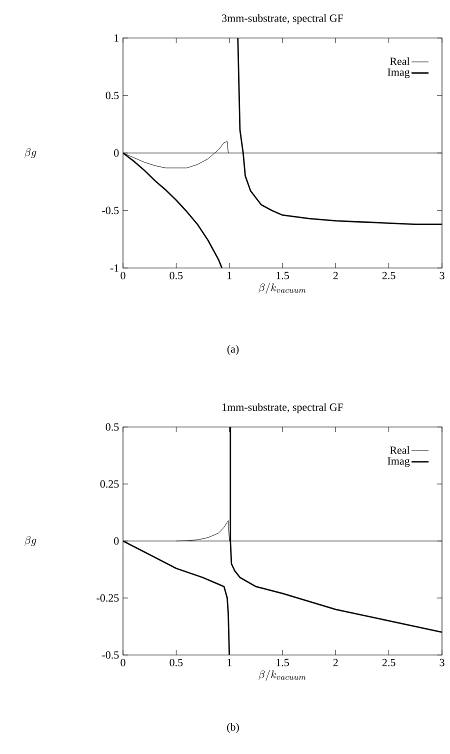 The image size is (450, 754). What do you see at coordinates (233, 350) in the screenshot?
I see `text: (a)` at bounding box center [233, 350].